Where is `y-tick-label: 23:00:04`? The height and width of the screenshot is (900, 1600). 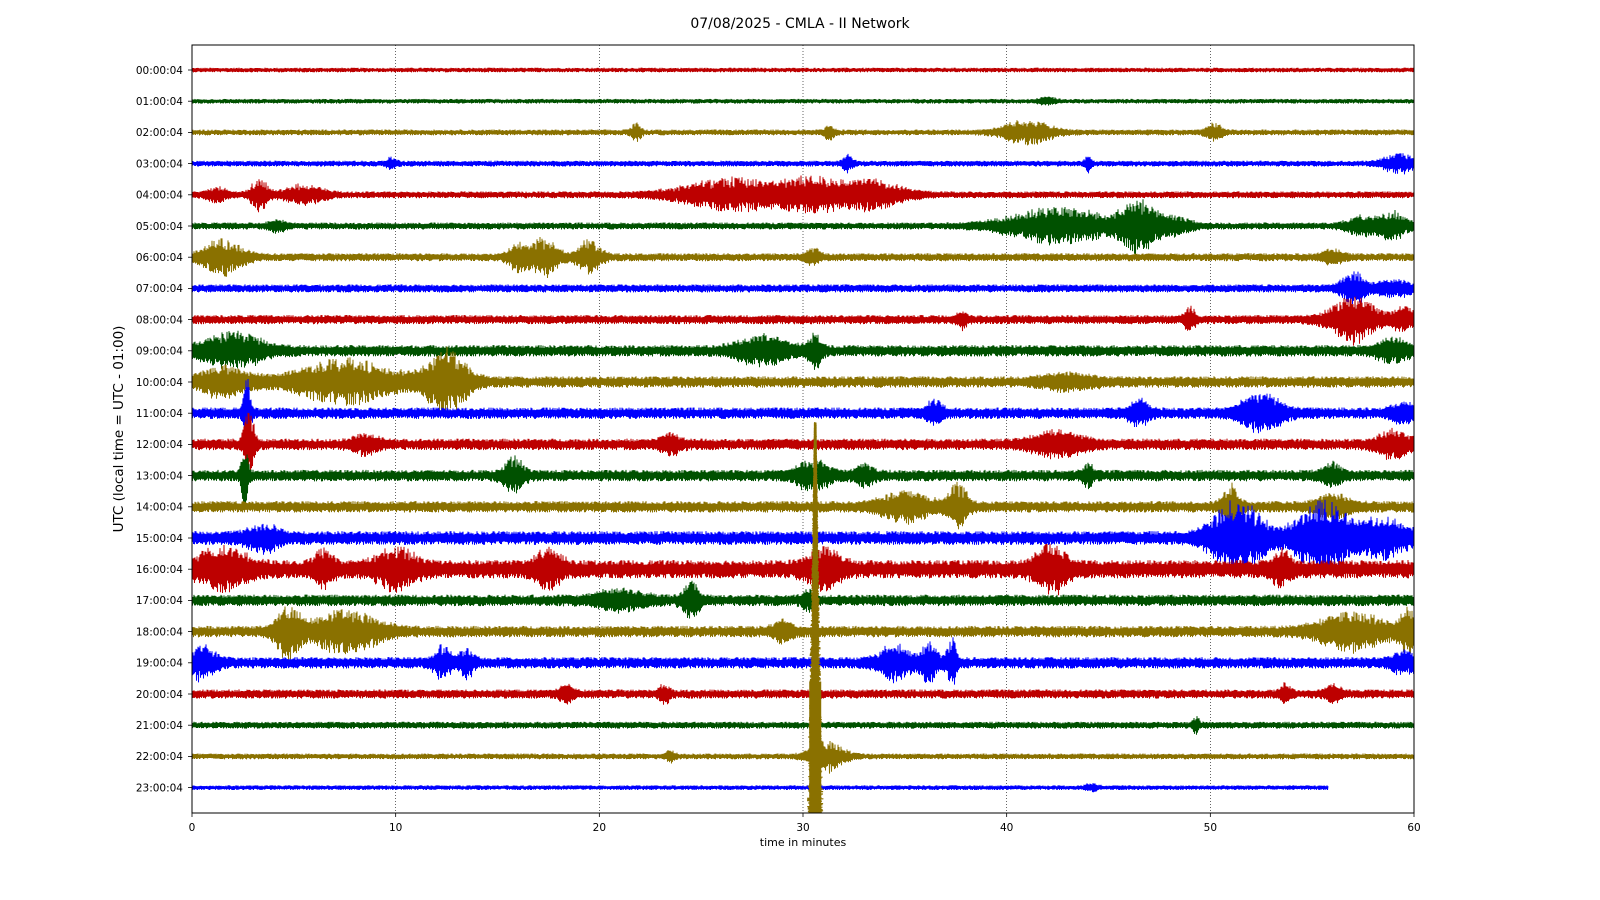
y-tick-label: 23:00:04 is located at coordinates (159, 788).